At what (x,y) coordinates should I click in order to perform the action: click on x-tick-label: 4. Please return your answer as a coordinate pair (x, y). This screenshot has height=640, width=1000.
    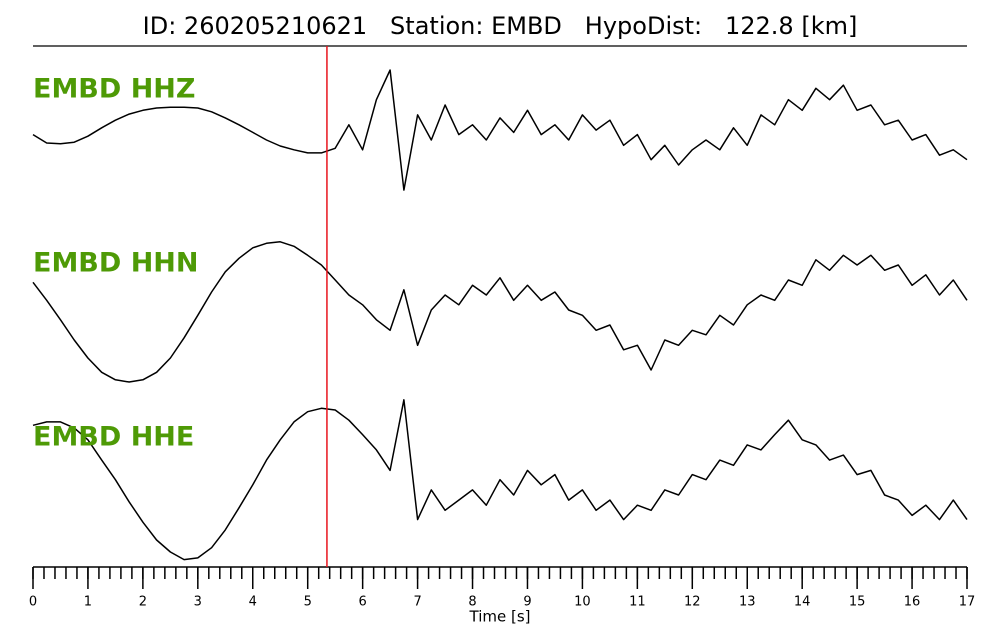
    Looking at the image, I should click on (253, 602).